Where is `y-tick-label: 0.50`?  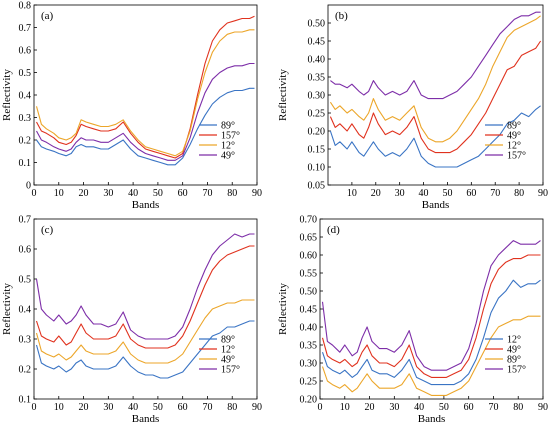
y-tick-label: 0.50 is located at coordinates (309, 292).